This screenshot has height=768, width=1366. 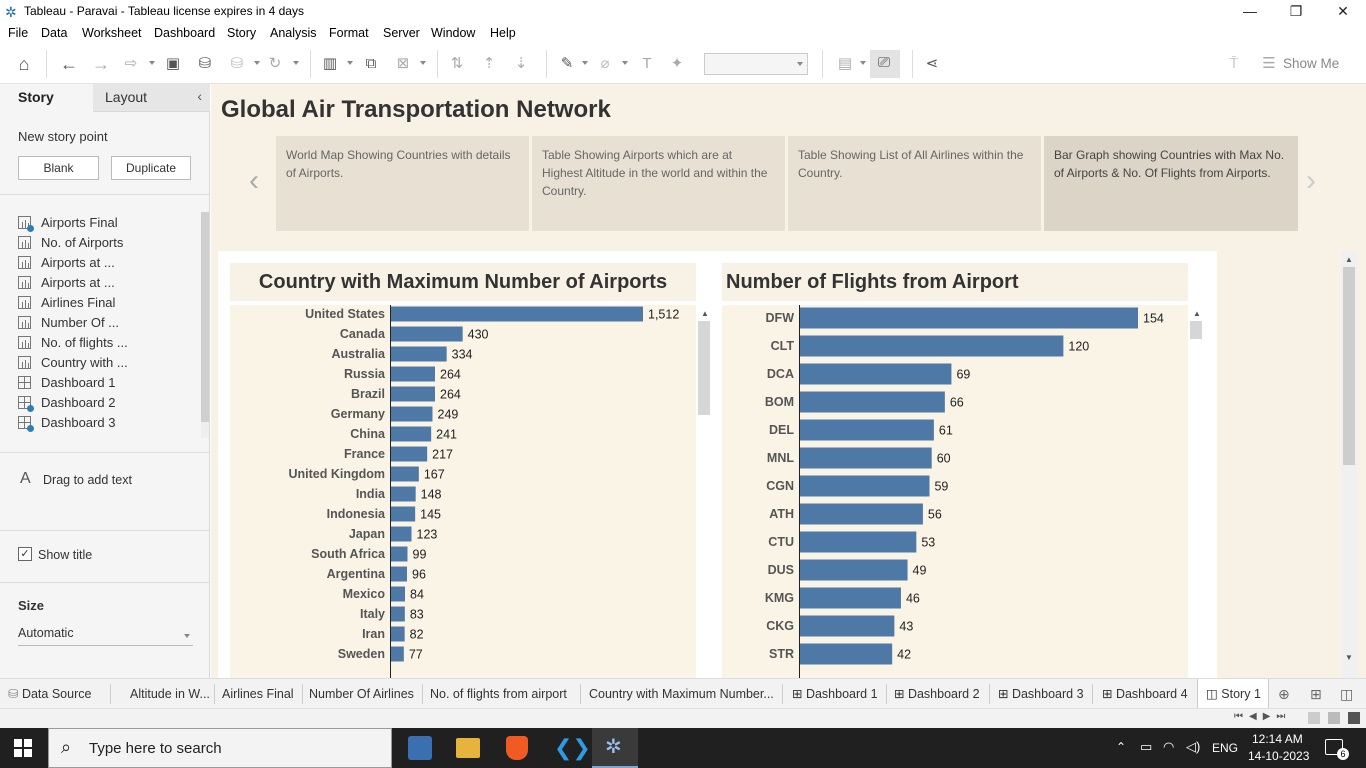 I want to click on tab-dashboard-1: ⊞ Dashboard 1, so click(x=835, y=694).